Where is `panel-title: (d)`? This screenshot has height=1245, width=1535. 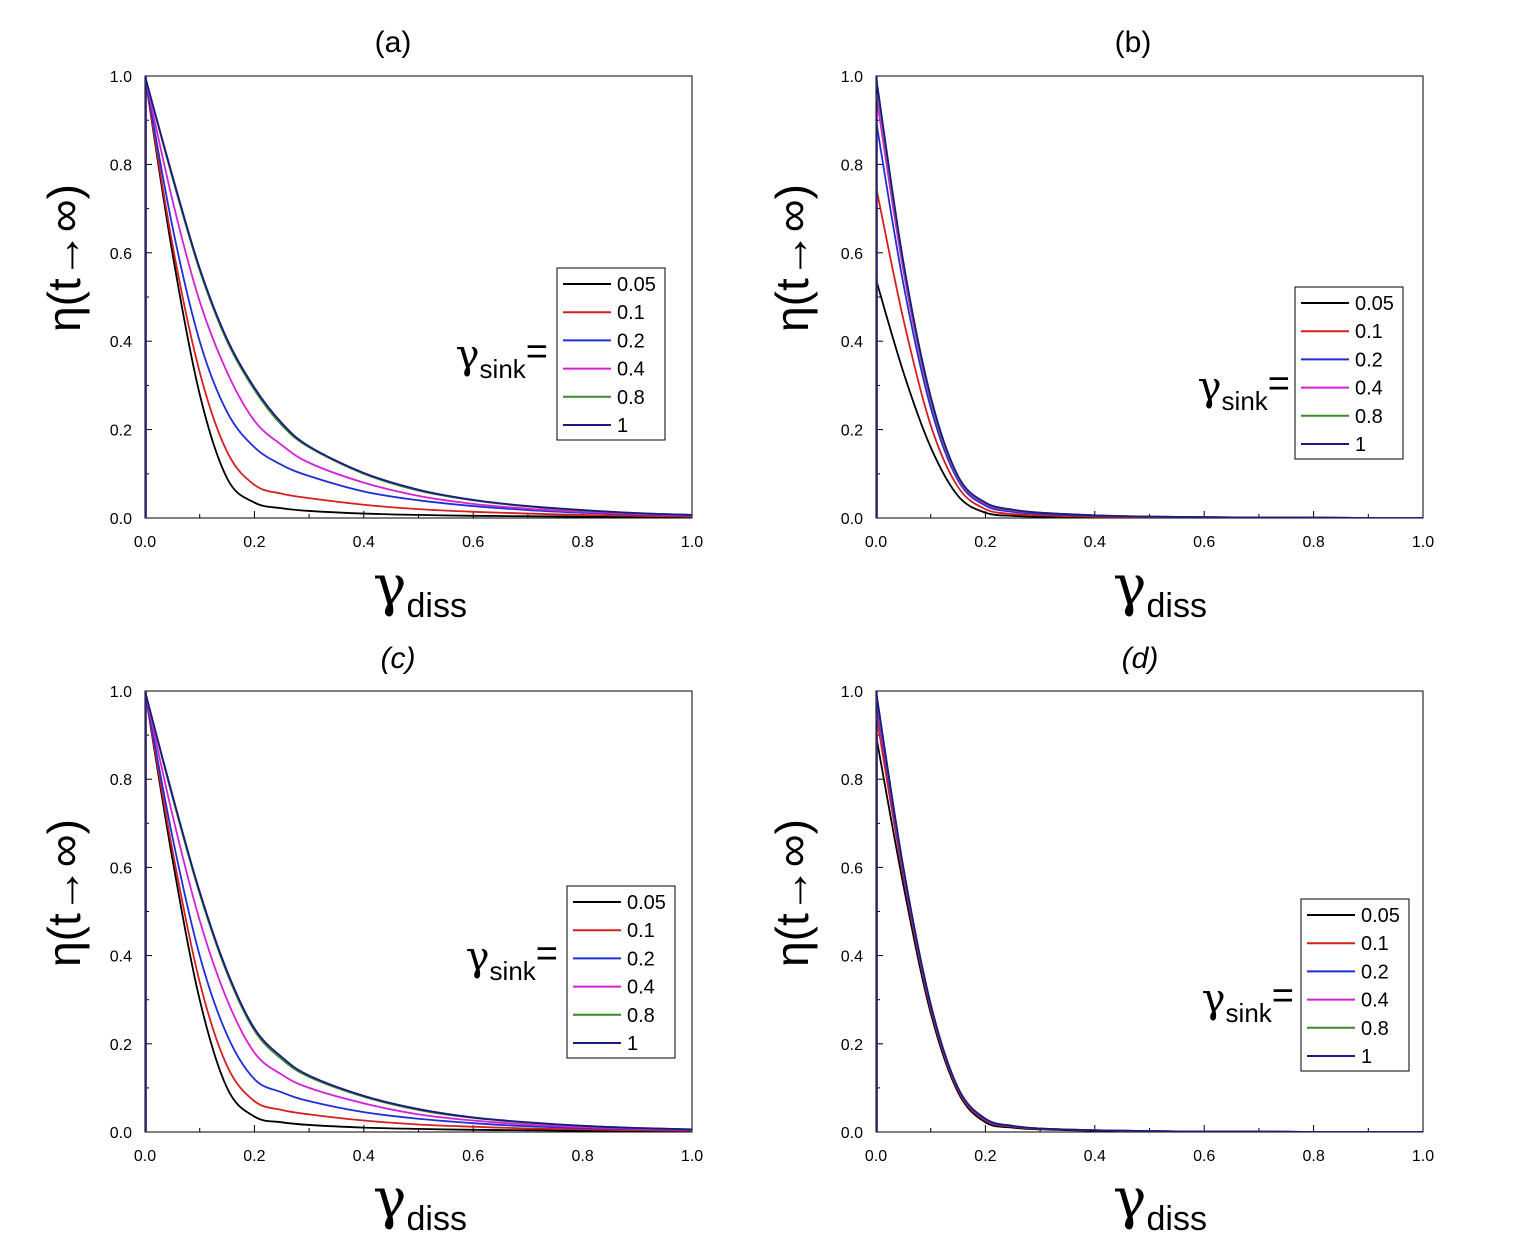
panel-title: (d) is located at coordinates (1140, 658).